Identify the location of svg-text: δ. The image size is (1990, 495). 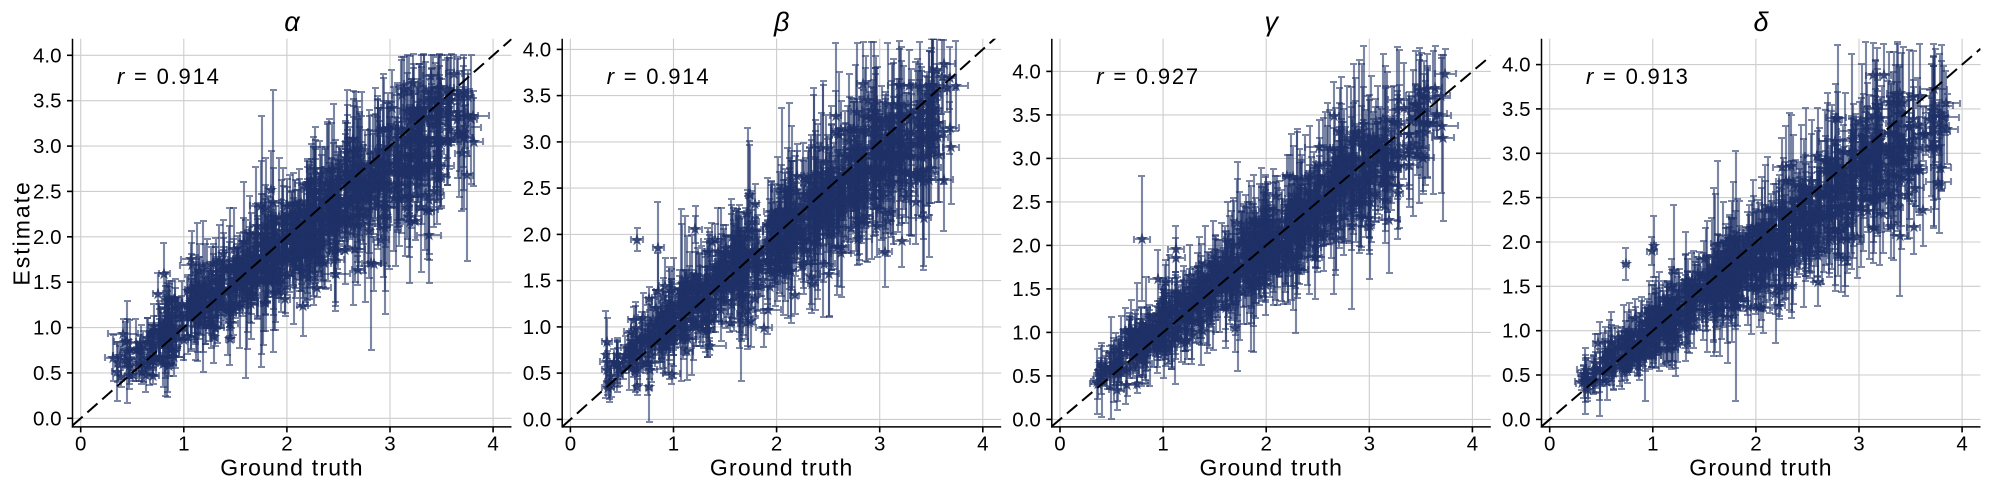
(1761, 22).